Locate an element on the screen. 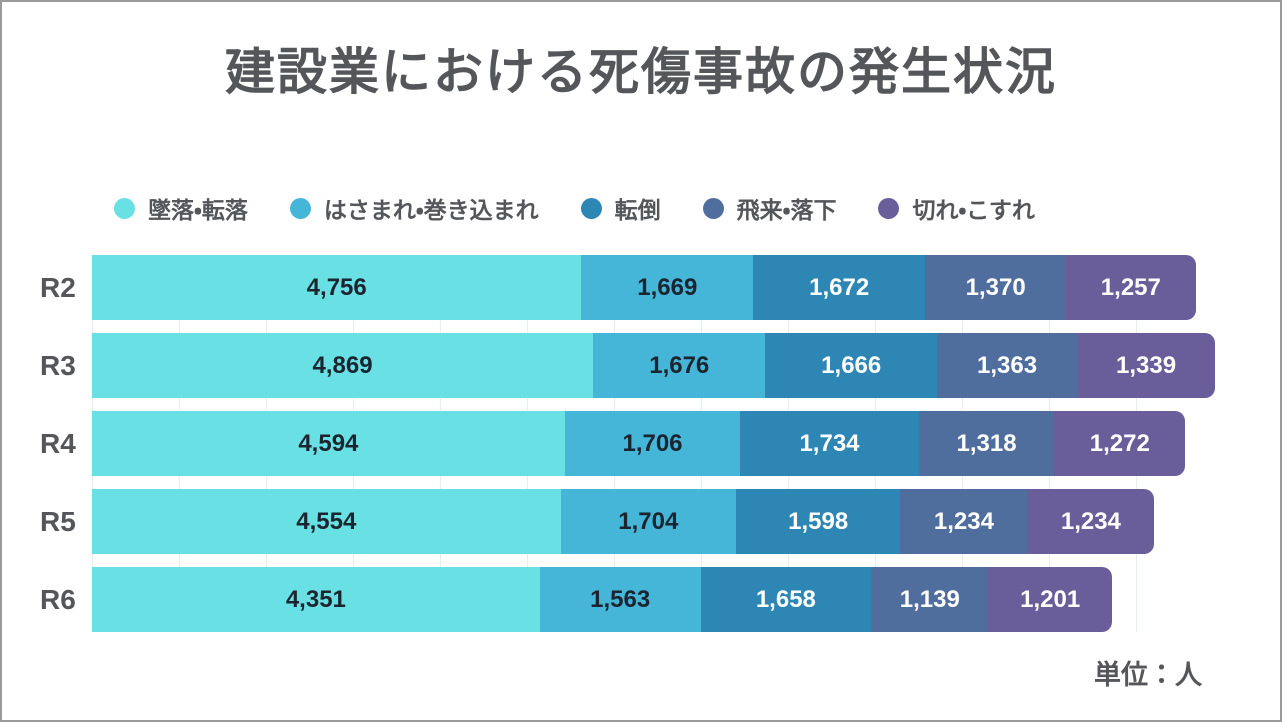  bar-row-R2: R2 4,756 1,669 1,672 1,370 1,257 is located at coordinates (608, 287).